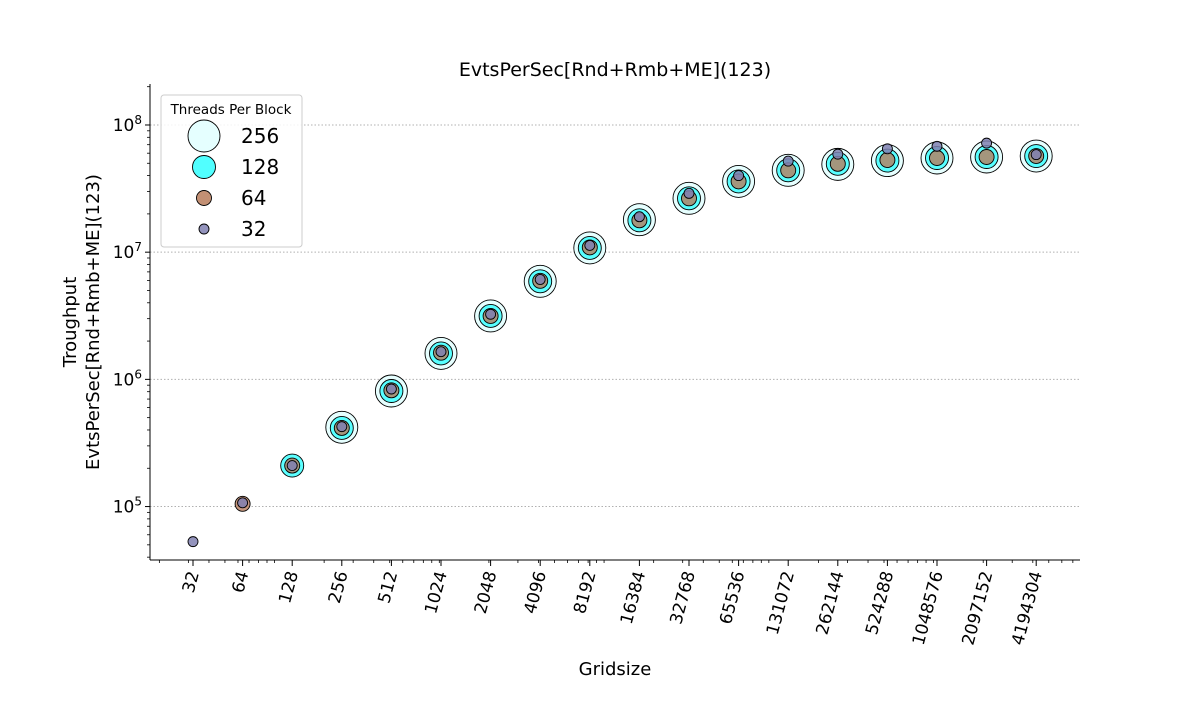 The height and width of the screenshot is (704, 1200). I want to click on x-tick-label: 64, so click(241, 582).